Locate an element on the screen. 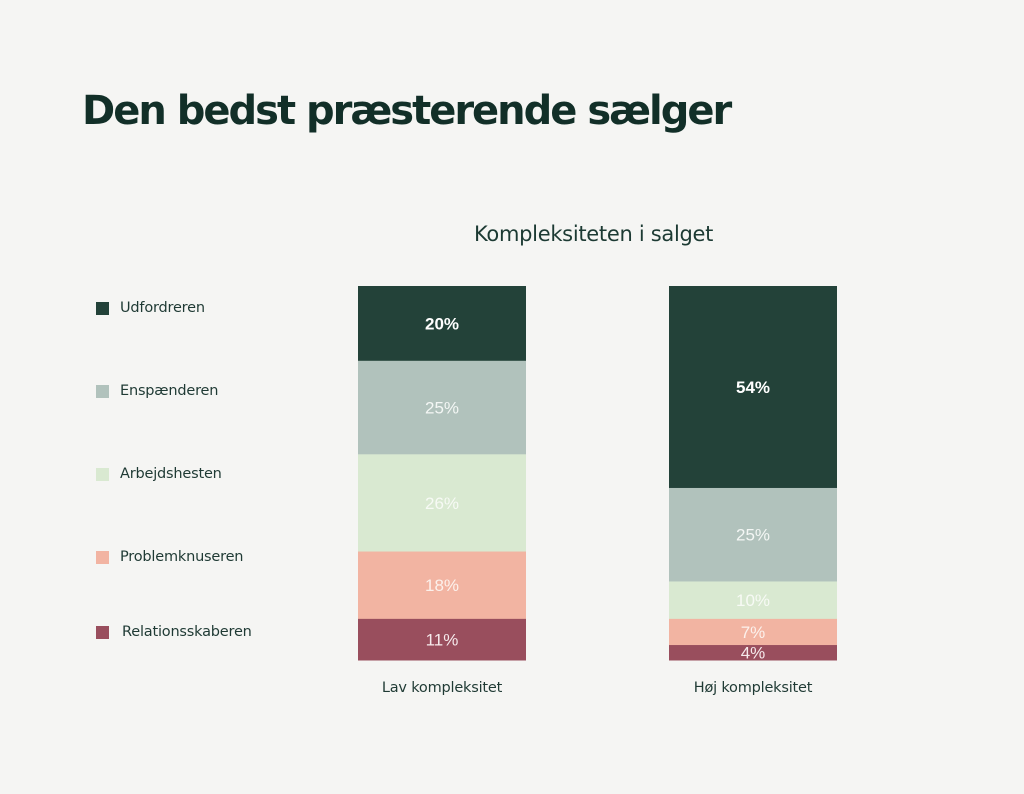  legend-item-enspaenderen: Enspænderen is located at coordinates (157, 391).